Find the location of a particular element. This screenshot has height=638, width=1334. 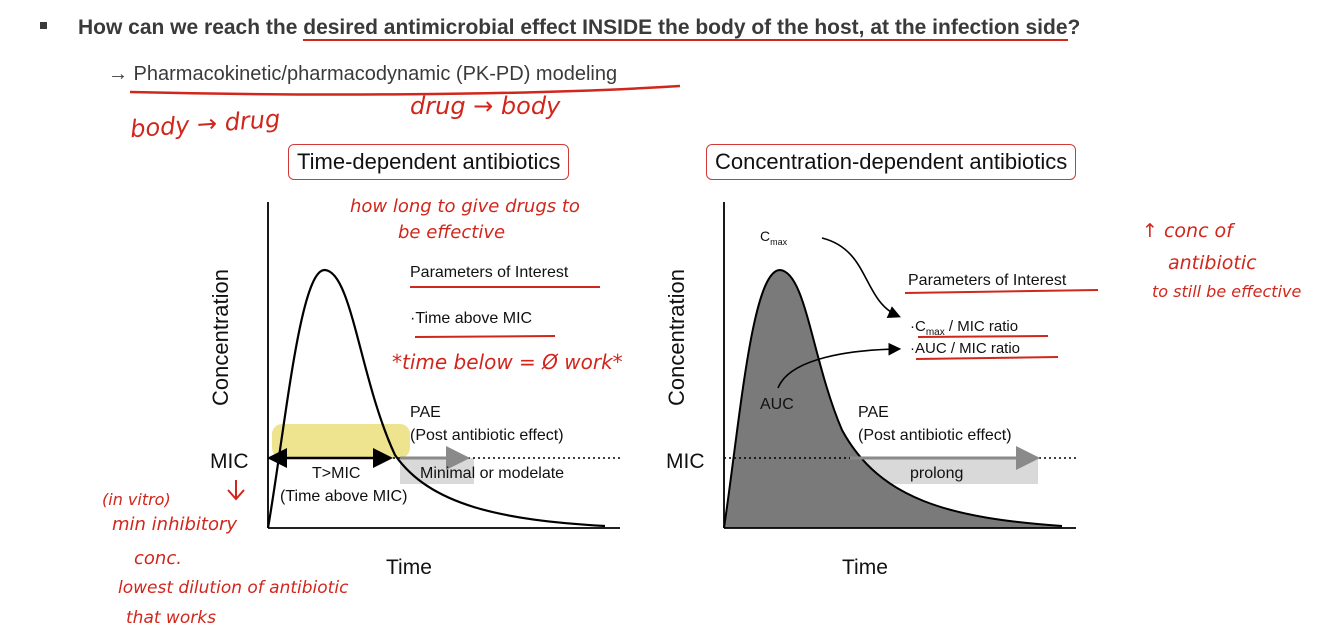

right-chart is located at coordinates (899, 365).